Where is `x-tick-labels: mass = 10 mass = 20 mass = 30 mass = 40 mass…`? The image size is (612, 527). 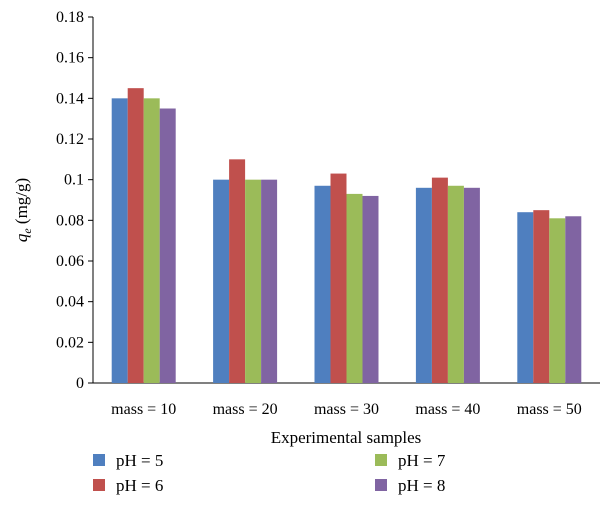
x-tick-labels: mass = 10 mass = 20 mass = 30 mass = 40 mass… is located at coordinates (346, 409).